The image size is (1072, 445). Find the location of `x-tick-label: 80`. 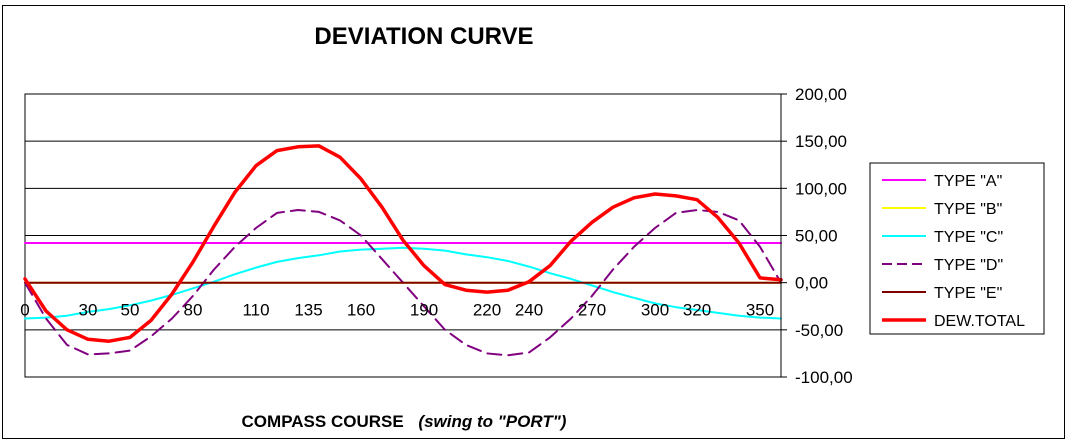

x-tick-label: 80 is located at coordinates (193, 310).